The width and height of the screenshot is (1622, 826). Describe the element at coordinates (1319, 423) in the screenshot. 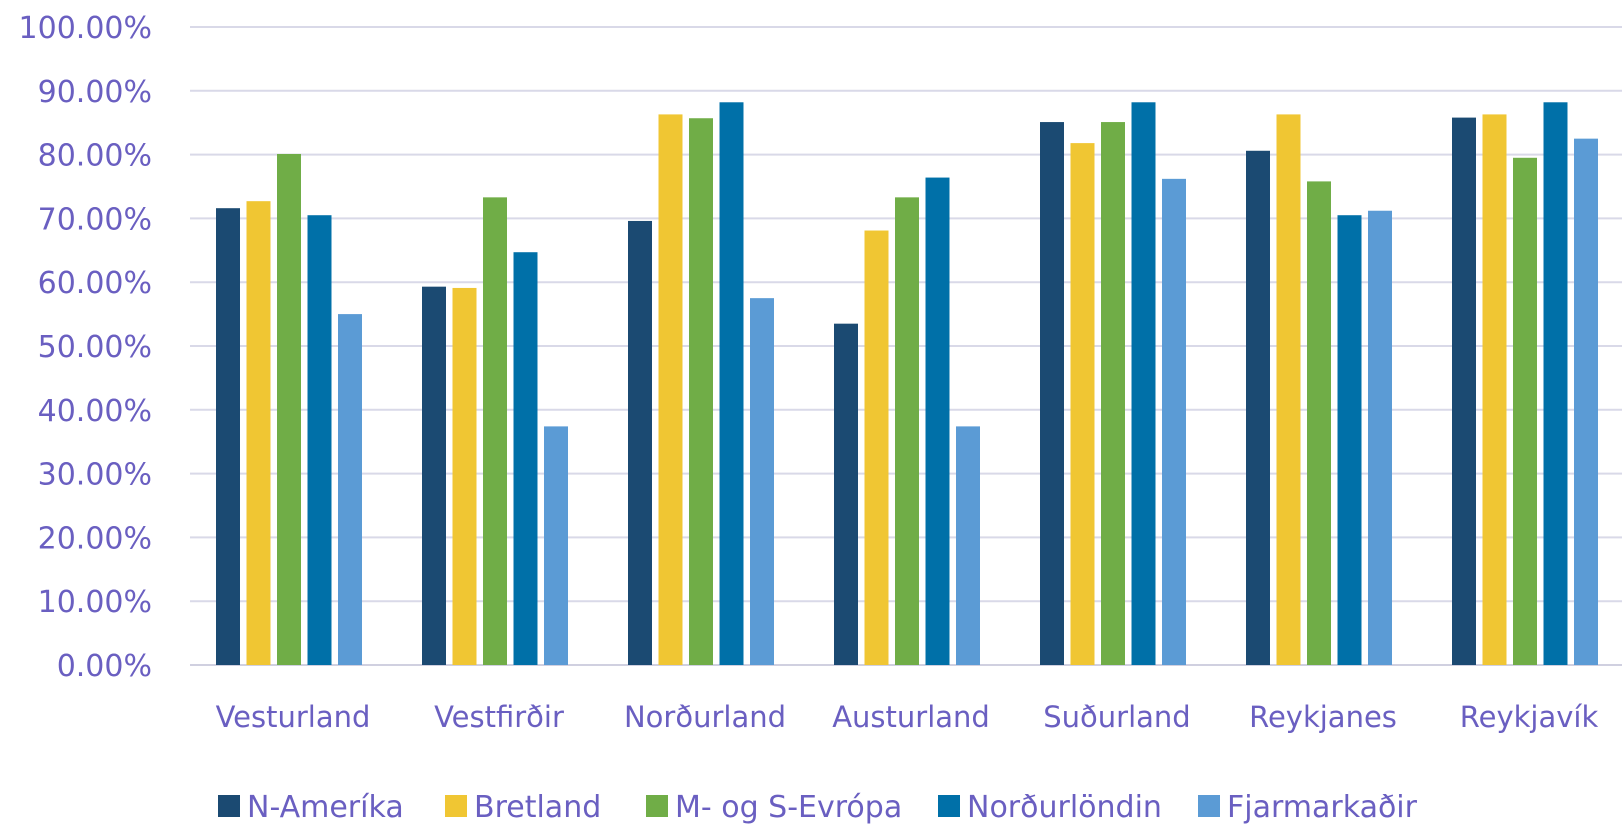

I see `bar-reykjanes-m-og-s-evropa` at that location.